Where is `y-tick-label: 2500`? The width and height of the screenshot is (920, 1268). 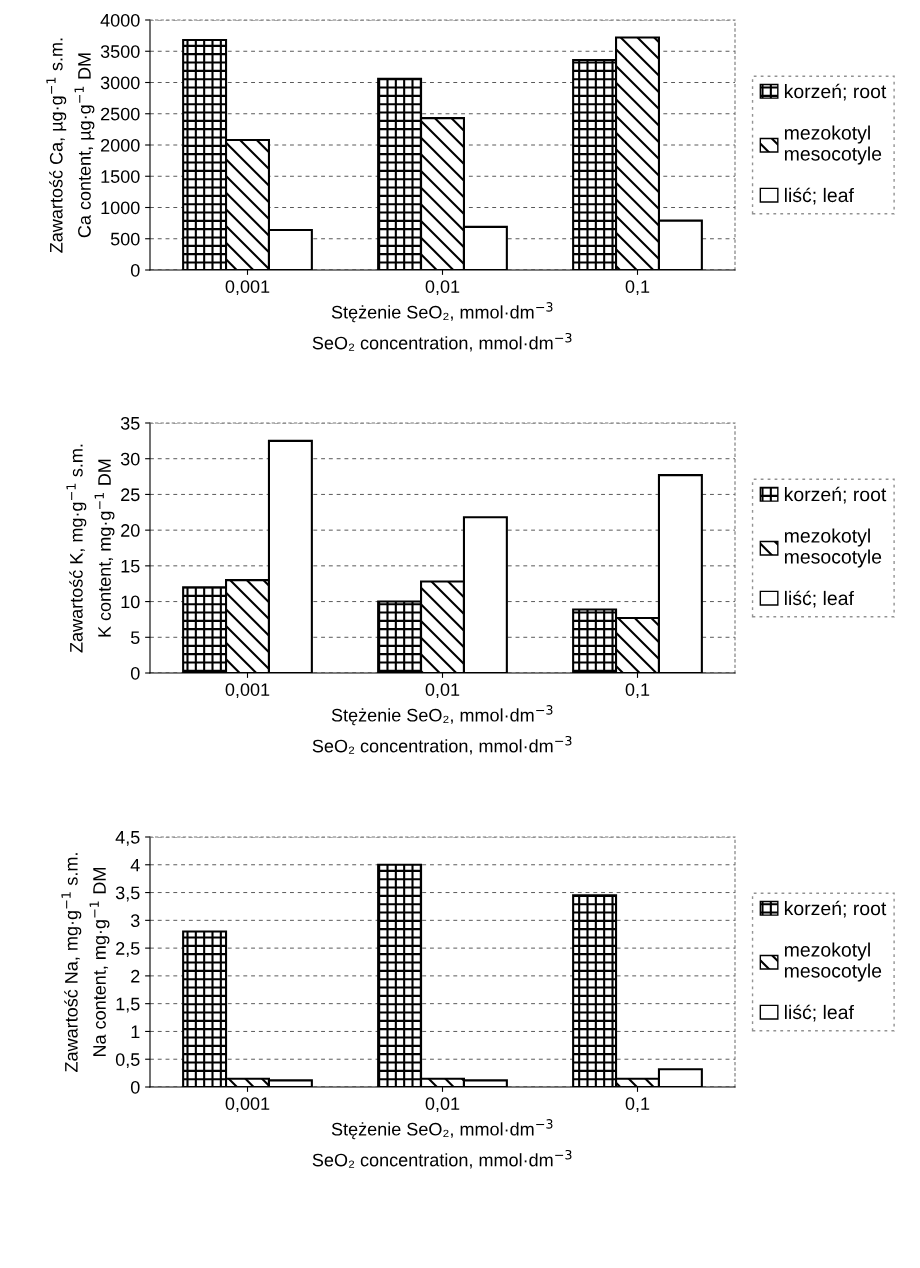 y-tick-label: 2500 is located at coordinates (120, 114).